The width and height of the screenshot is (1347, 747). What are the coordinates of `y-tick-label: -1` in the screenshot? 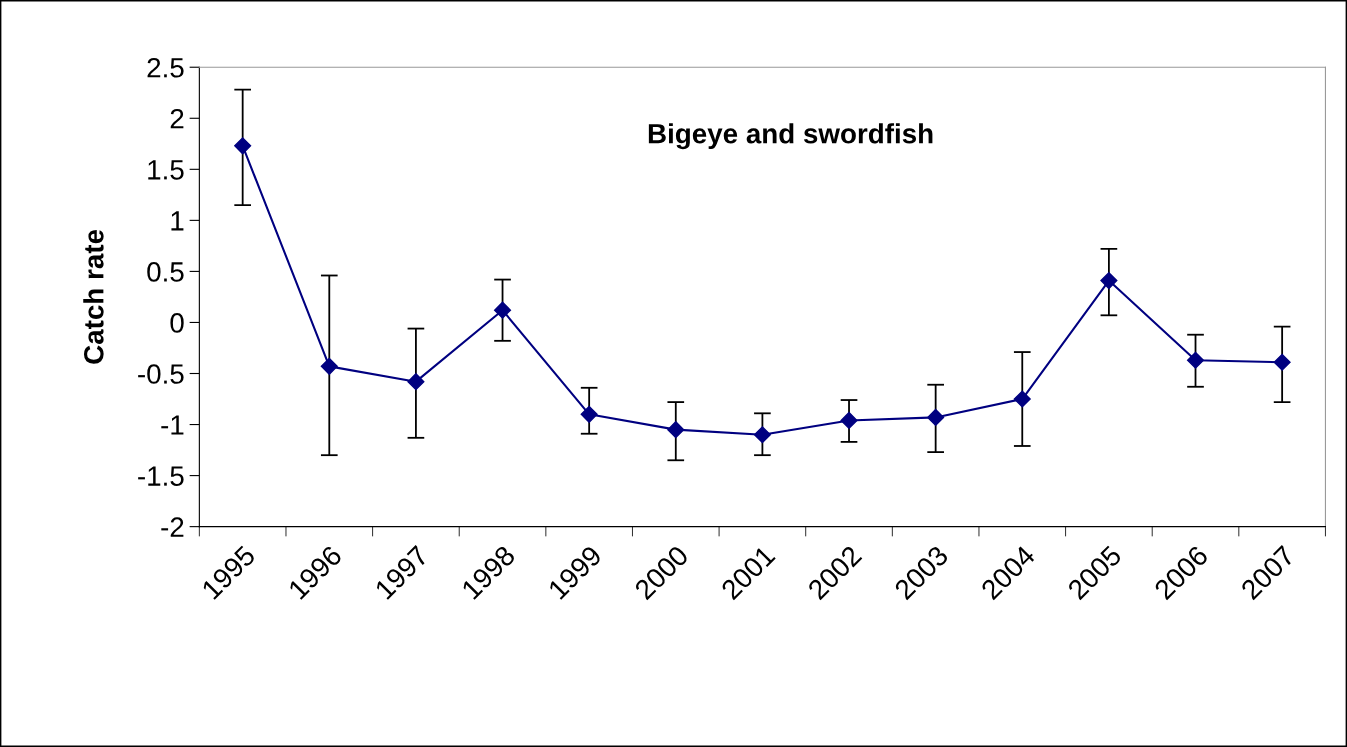 It's located at (172, 425).